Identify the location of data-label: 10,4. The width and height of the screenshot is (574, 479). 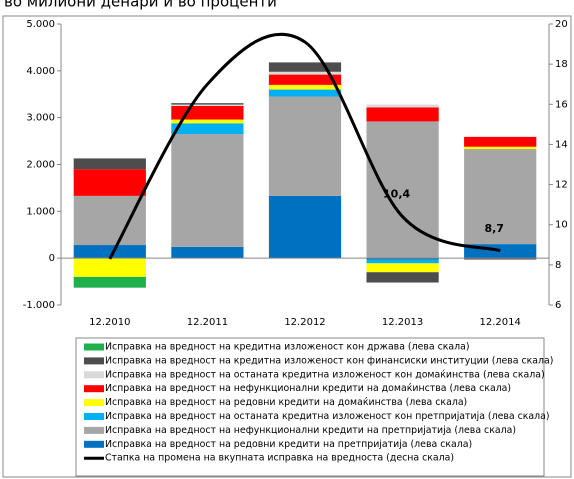
(396, 194).